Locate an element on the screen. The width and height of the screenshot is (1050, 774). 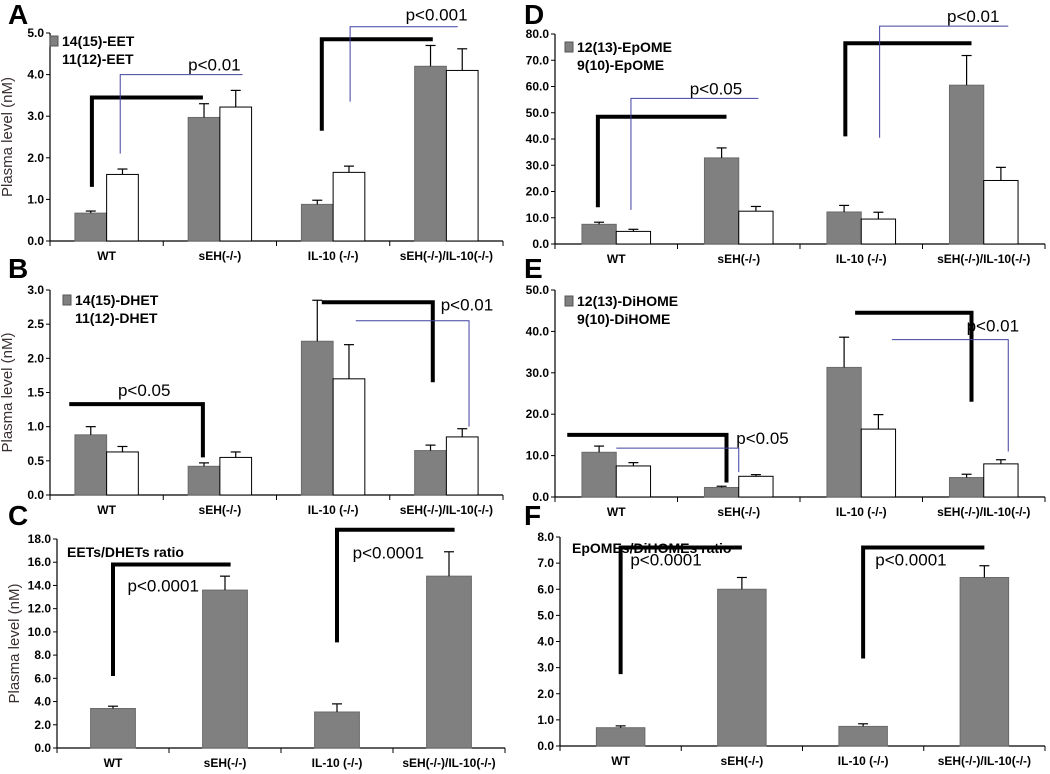
y-tick-label: 8.0 is located at coordinates (42, 655).